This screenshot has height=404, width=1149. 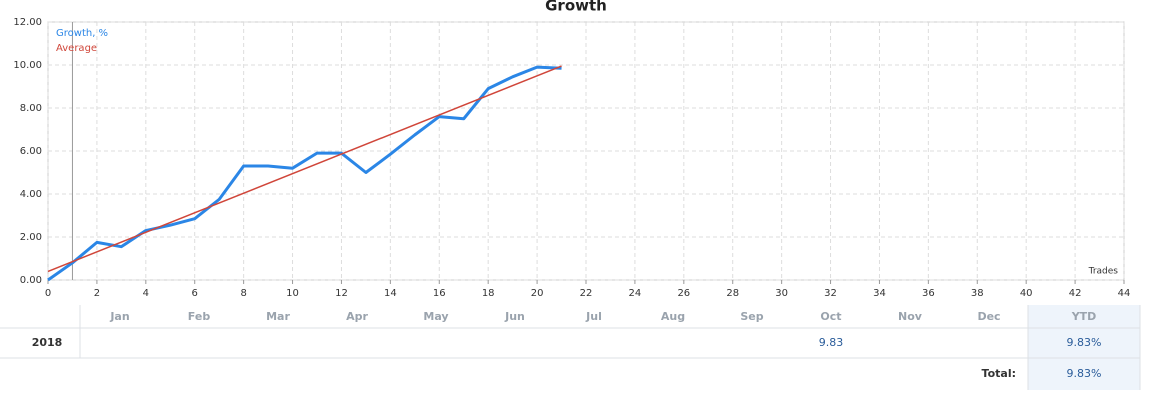 What do you see at coordinates (27, 65) in the screenshot?
I see `y-tick-label: 10.00` at bounding box center [27, 65].